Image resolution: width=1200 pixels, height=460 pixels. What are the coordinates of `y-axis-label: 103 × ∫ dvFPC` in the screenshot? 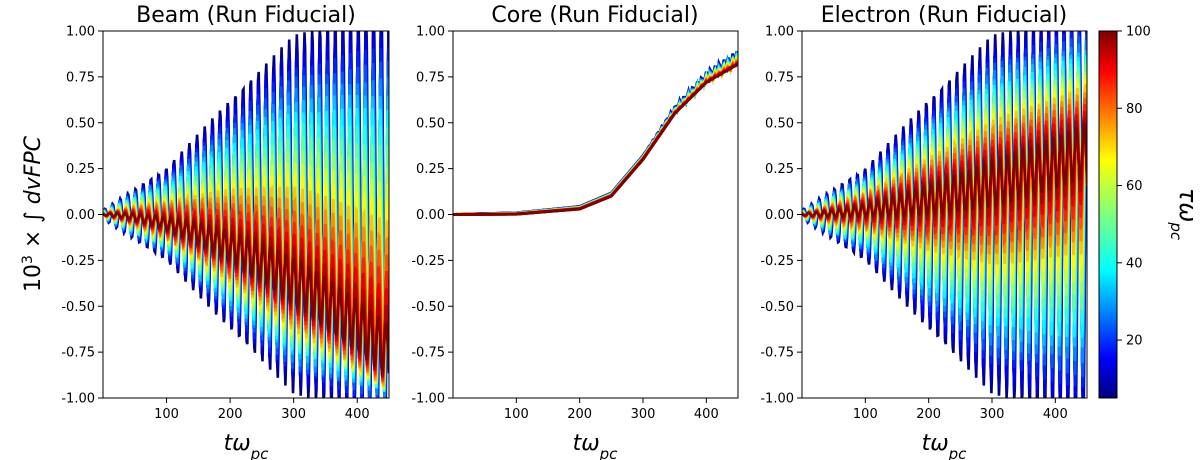 It's located at (33, 213).